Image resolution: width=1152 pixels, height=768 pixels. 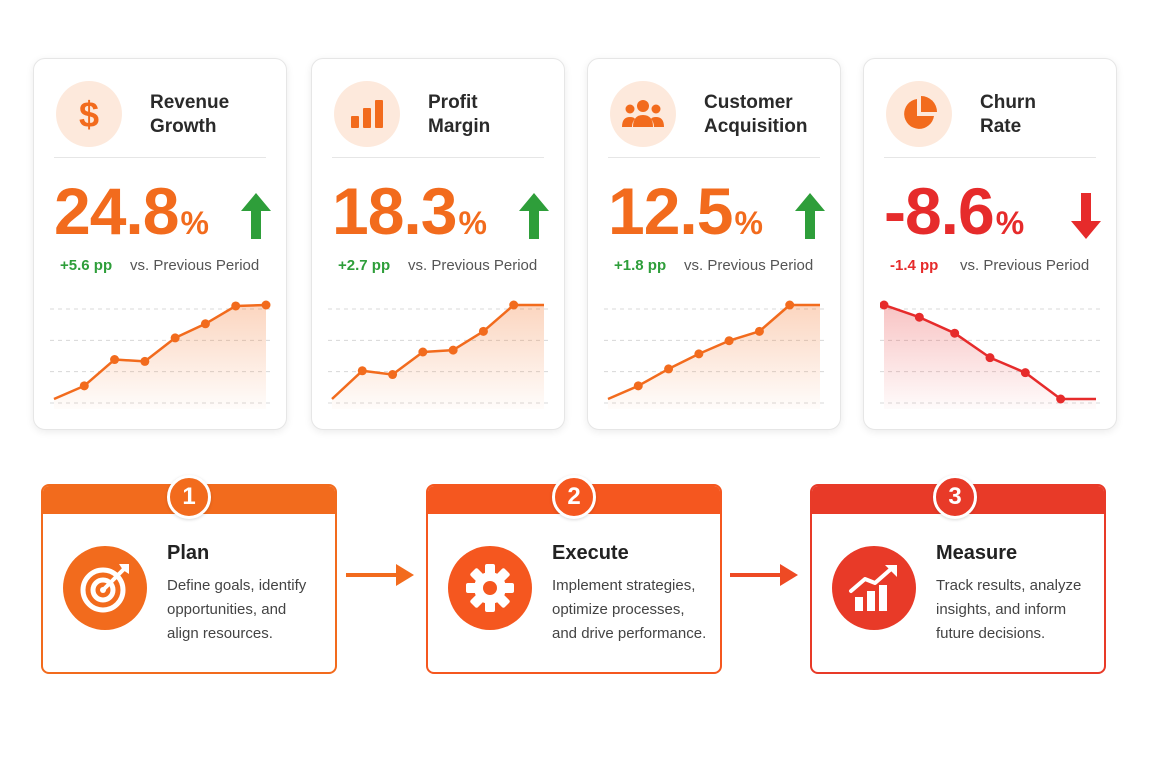 What do you see at coordinates (685, 211) in the screenshot?
I see `kpi-value: 12.5%` at bounding box center [685, 211].